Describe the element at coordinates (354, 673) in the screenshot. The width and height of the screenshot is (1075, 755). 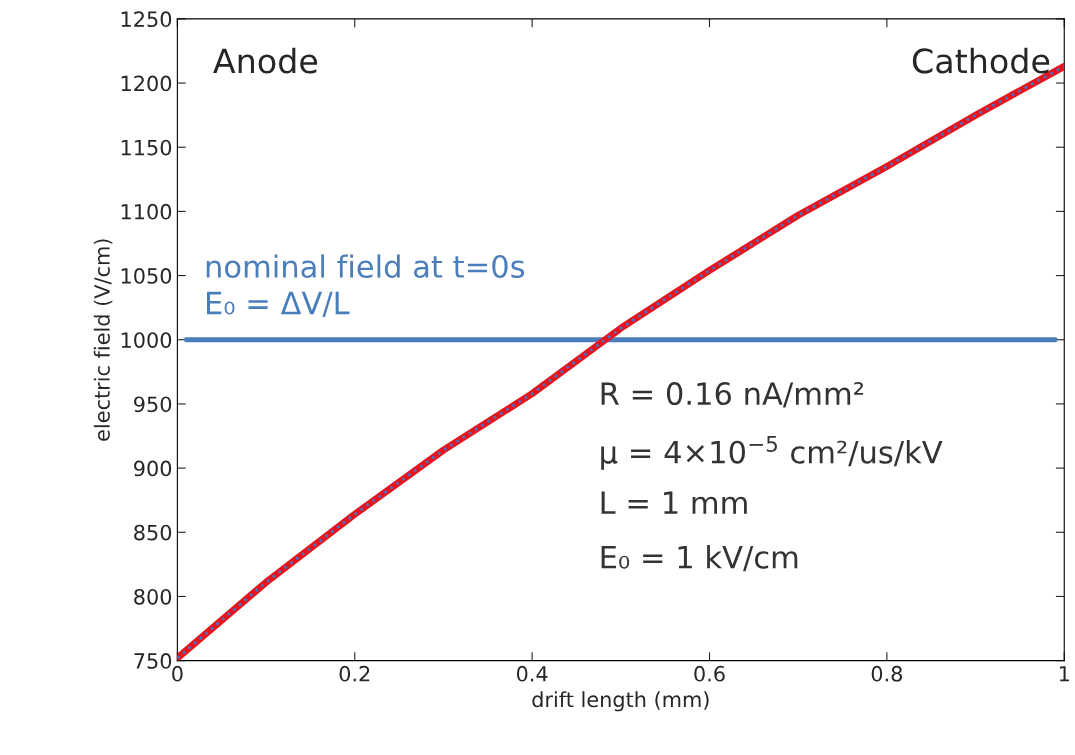
I see `x-tick-label: 0.2` at that location.